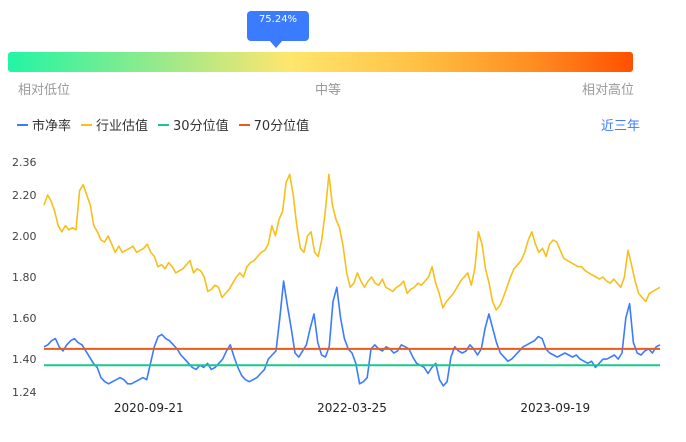  I want to click on gauge-value-label: 75.24%, so click(278, 19).